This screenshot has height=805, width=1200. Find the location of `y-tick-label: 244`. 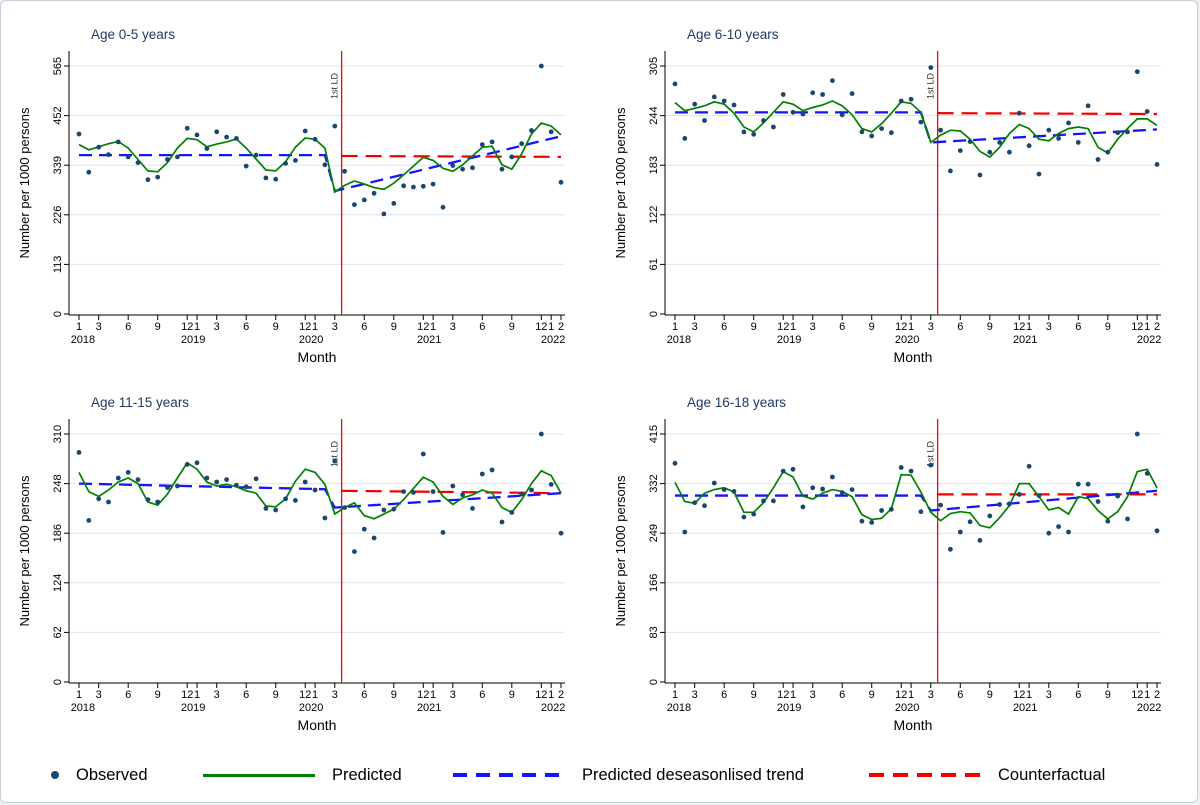

y-tick-label: 244 is located at coordinates (654, 115).